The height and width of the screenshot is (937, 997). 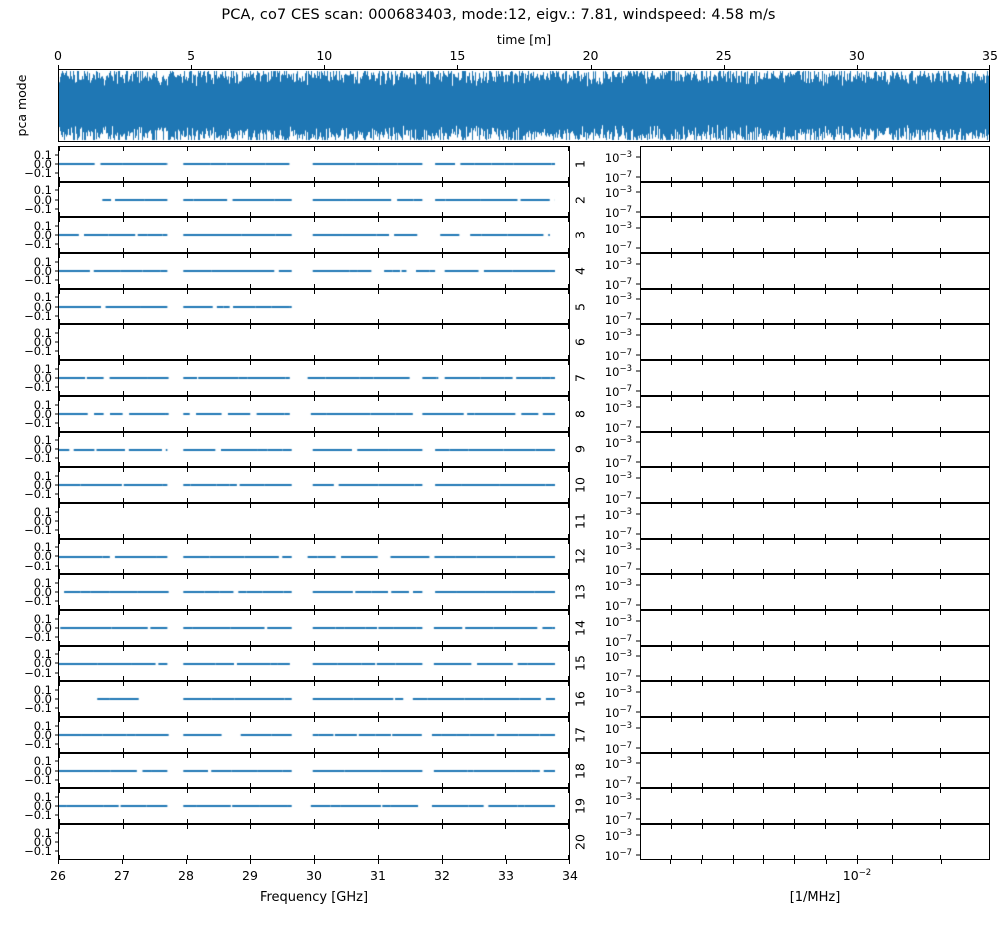 I want to click on left-panel-yaxis: 0.1 0.0 −0.1, so click(x=27, y=628).